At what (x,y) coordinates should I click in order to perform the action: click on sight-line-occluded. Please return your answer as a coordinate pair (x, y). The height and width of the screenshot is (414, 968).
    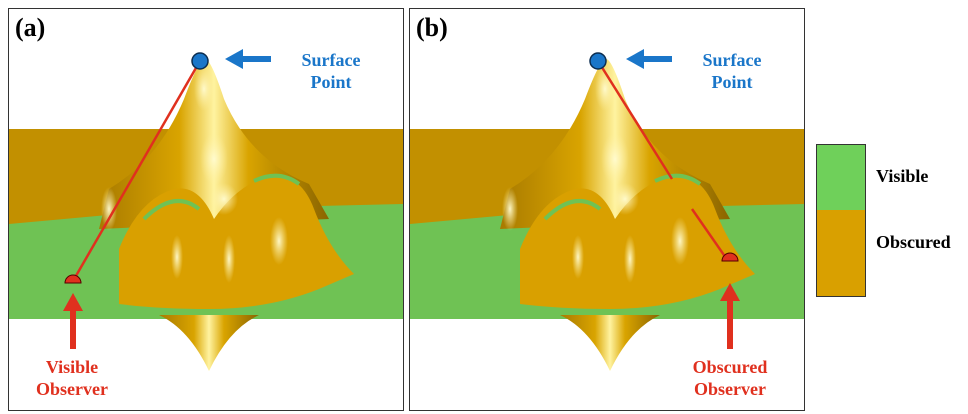
    Looking at the image, I should click on (709, 233).